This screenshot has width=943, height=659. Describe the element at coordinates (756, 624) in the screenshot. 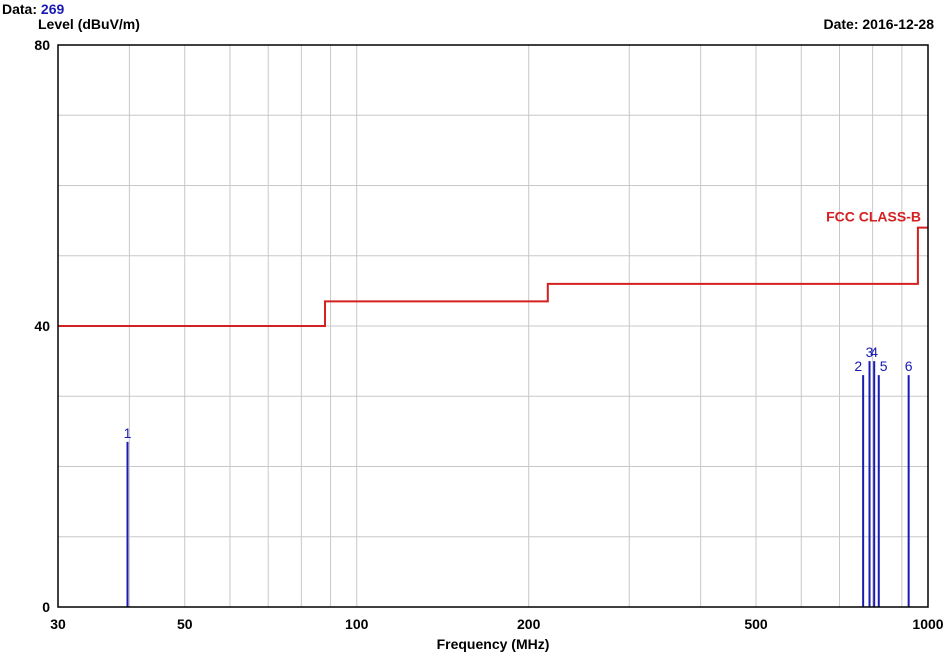

I see `x-tick-label: 500` at that location.